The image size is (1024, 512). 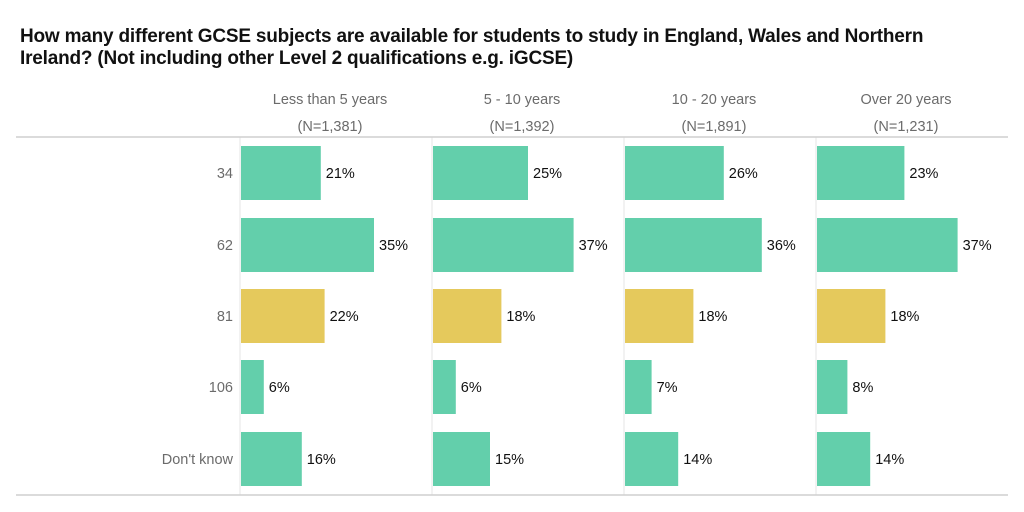 What do you see at coordinates (923, 174) in the screenshot?
I see `data-label: 23%` at bounding box center [923, 174].